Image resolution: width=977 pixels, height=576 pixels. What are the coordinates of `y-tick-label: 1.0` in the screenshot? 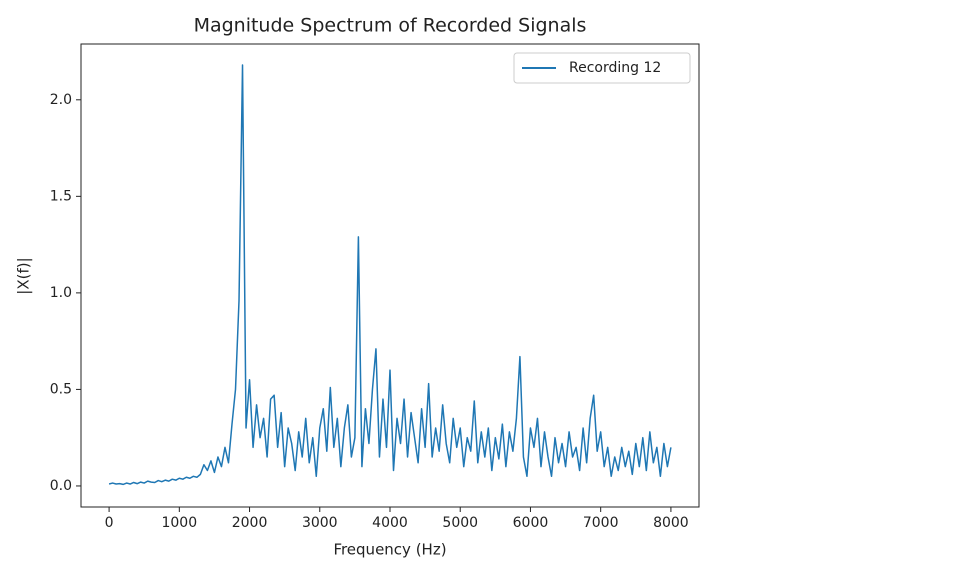 It's located at (61, 293).